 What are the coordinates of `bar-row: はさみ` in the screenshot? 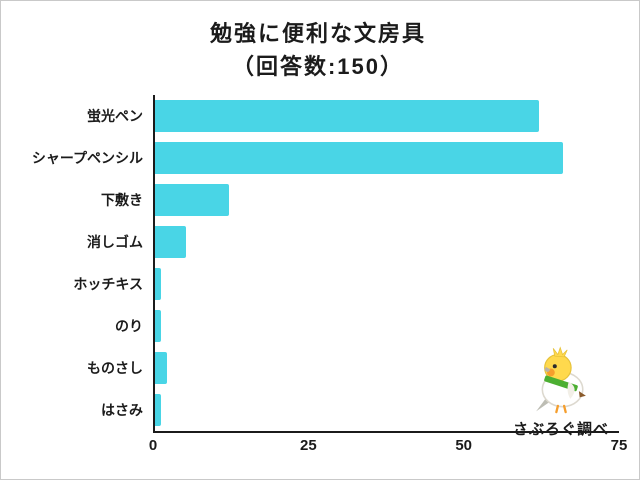 It's located at (318, 410).